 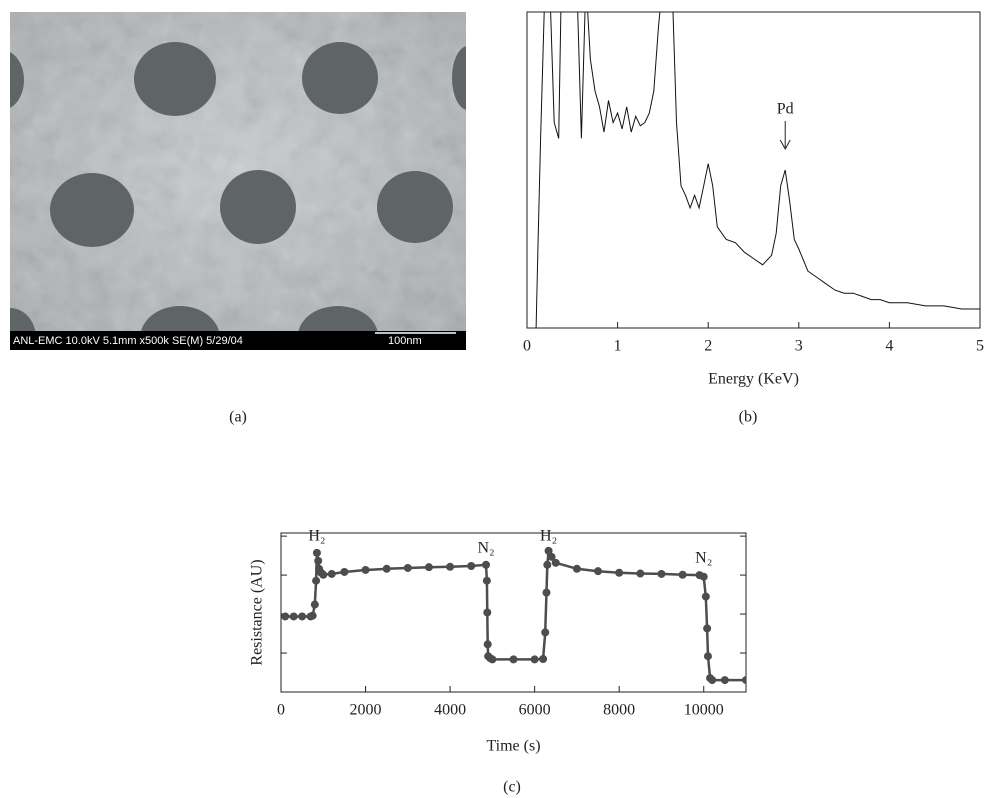 I want to click on series, so click(x=513, y=615).